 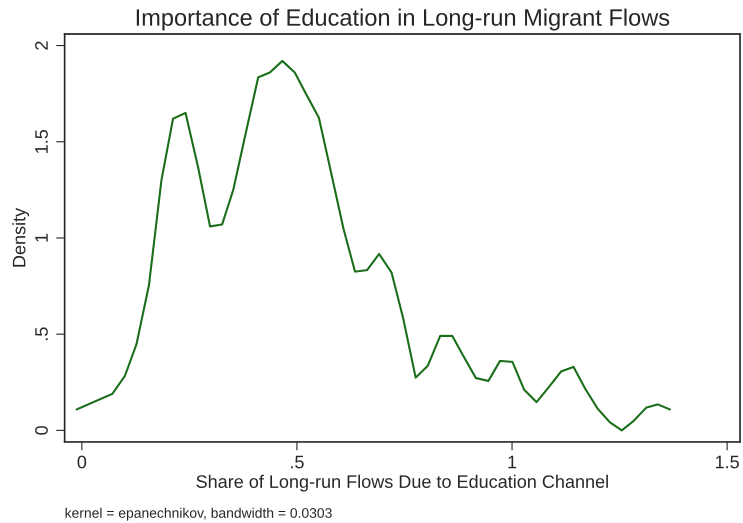 What do you see at coordinates (82, 462) in the screenshot?
I see `x-tick-label: 0` at bounding box center [82, 462].